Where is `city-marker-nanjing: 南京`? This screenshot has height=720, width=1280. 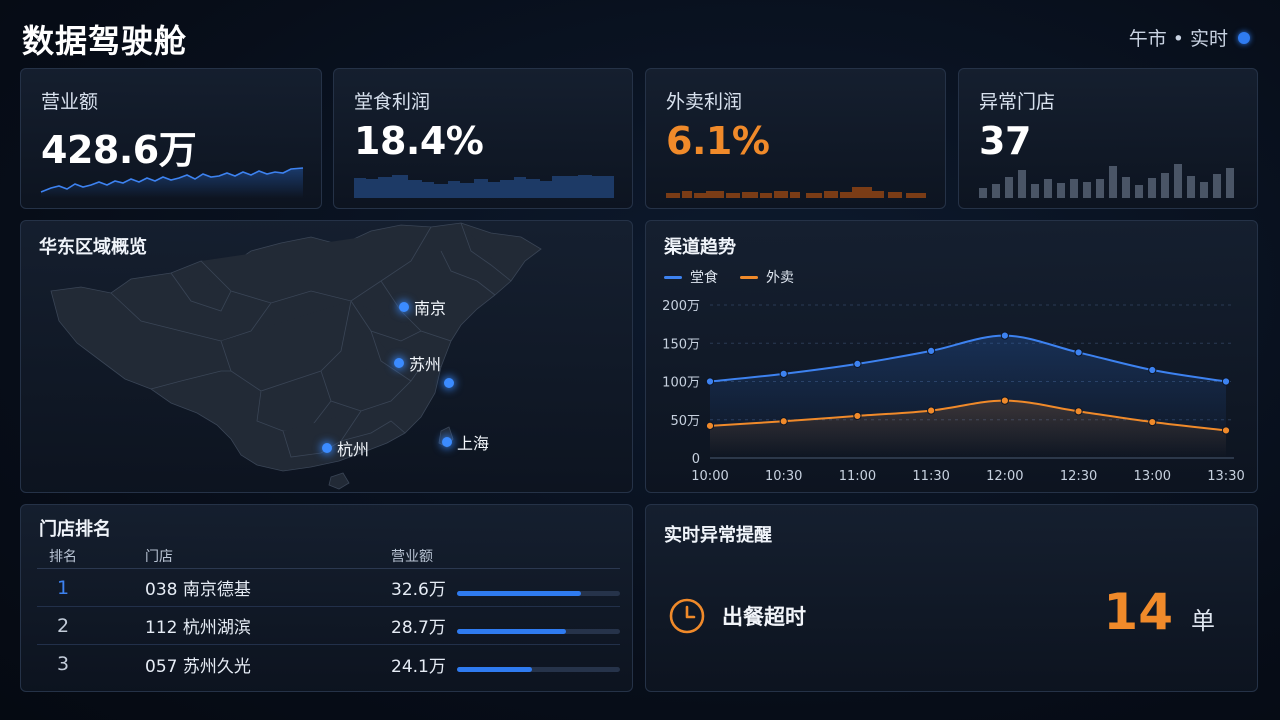 city-marker-nanjing: 南京 is located at coordinates (422, 307).